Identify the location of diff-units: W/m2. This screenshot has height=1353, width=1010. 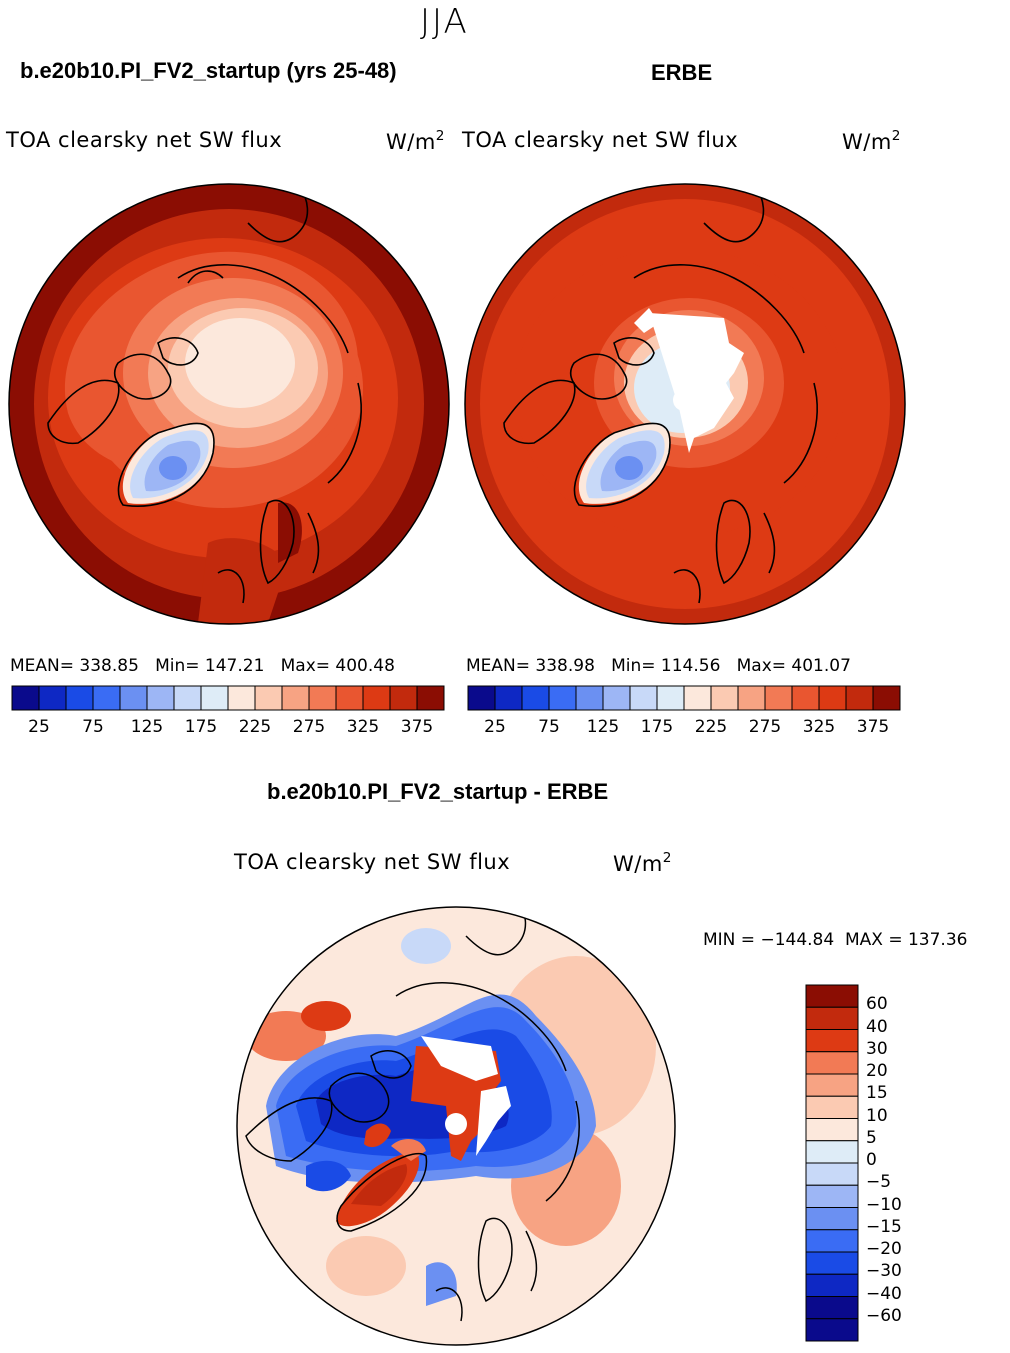
(642, 863).